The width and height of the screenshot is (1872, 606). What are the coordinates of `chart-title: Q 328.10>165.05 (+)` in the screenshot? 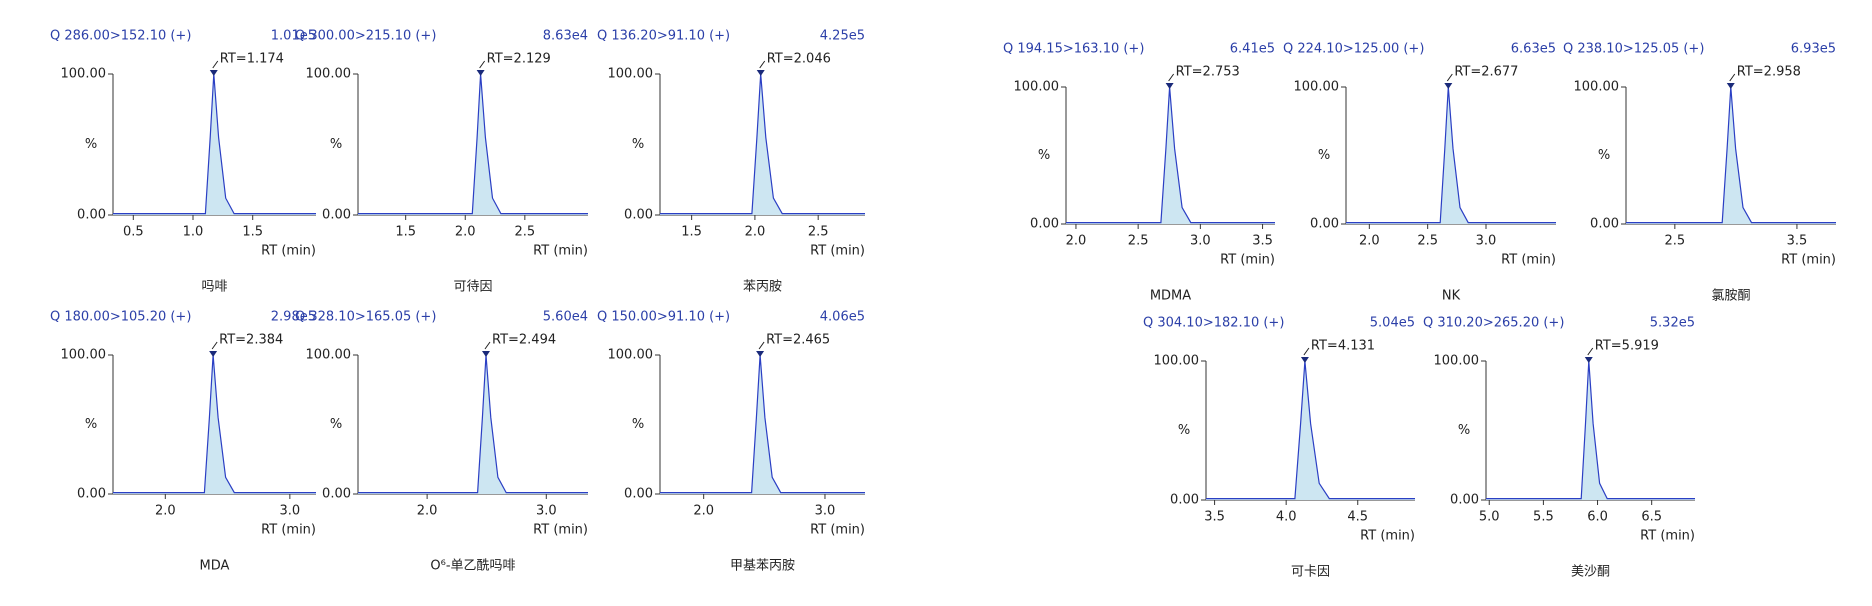 It's located at (365, 317).